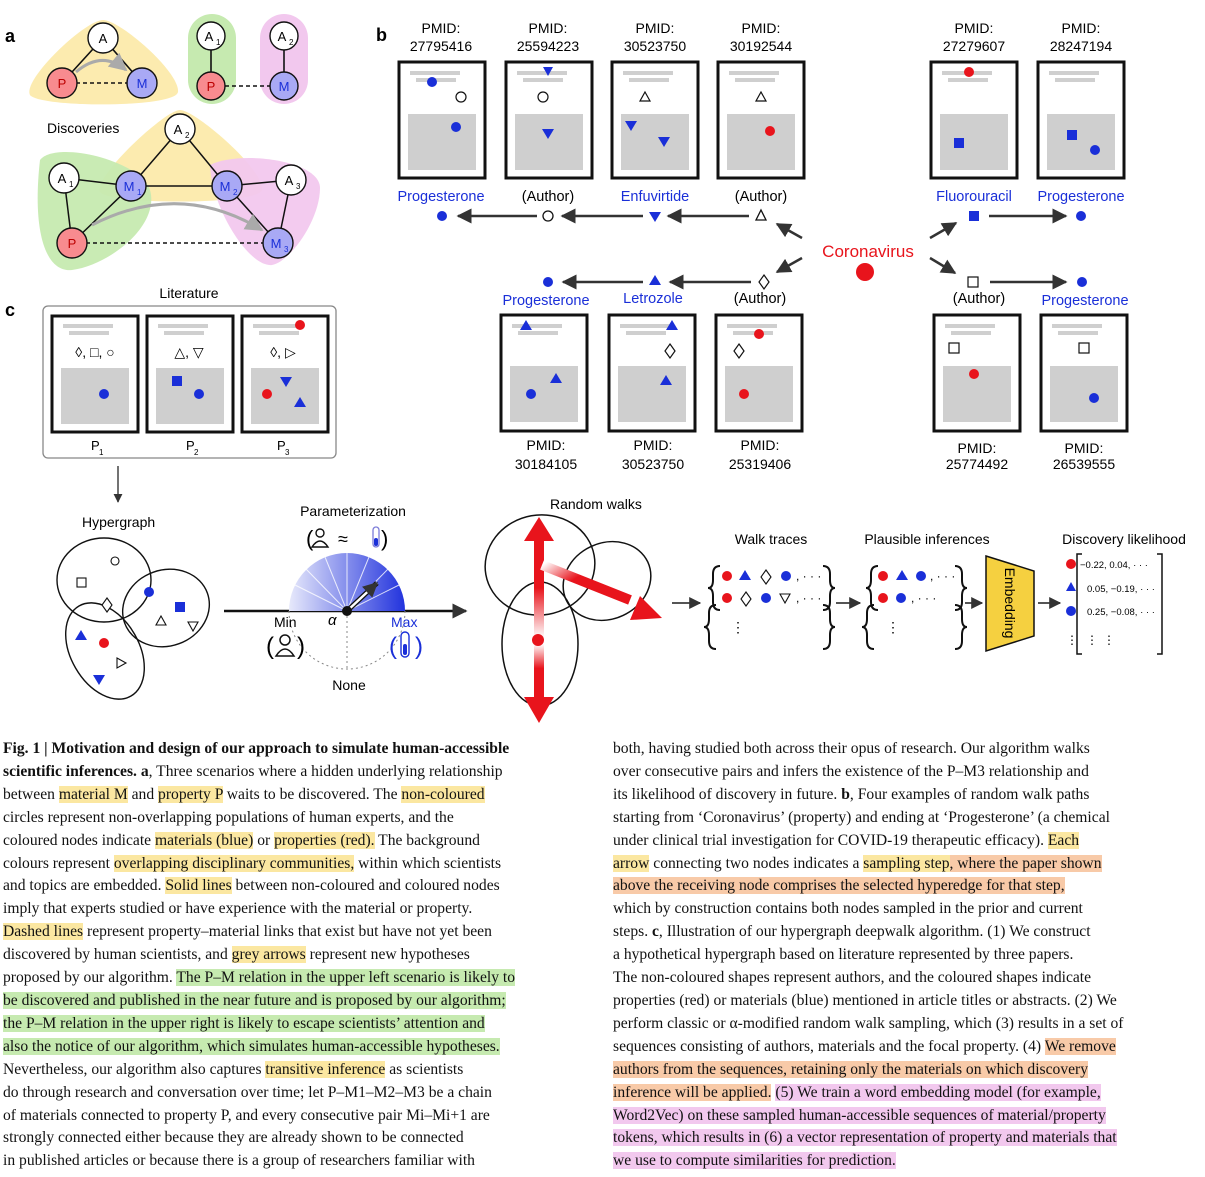 Image resolution: width=1205 pixels, height=1177 pixels. What do you see at coordinates (133, 618) in the screenshot?
I see `hypergraph` at bounding box center [133, 618].